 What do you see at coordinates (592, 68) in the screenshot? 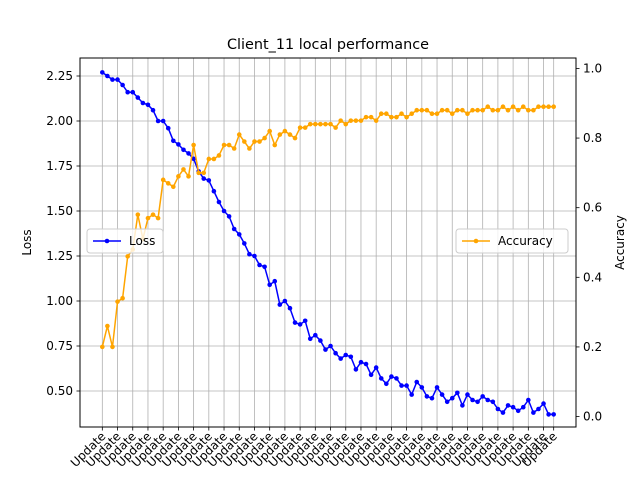
I see `y-tick-label-right: 1.0` at bounding box center [592, 68].